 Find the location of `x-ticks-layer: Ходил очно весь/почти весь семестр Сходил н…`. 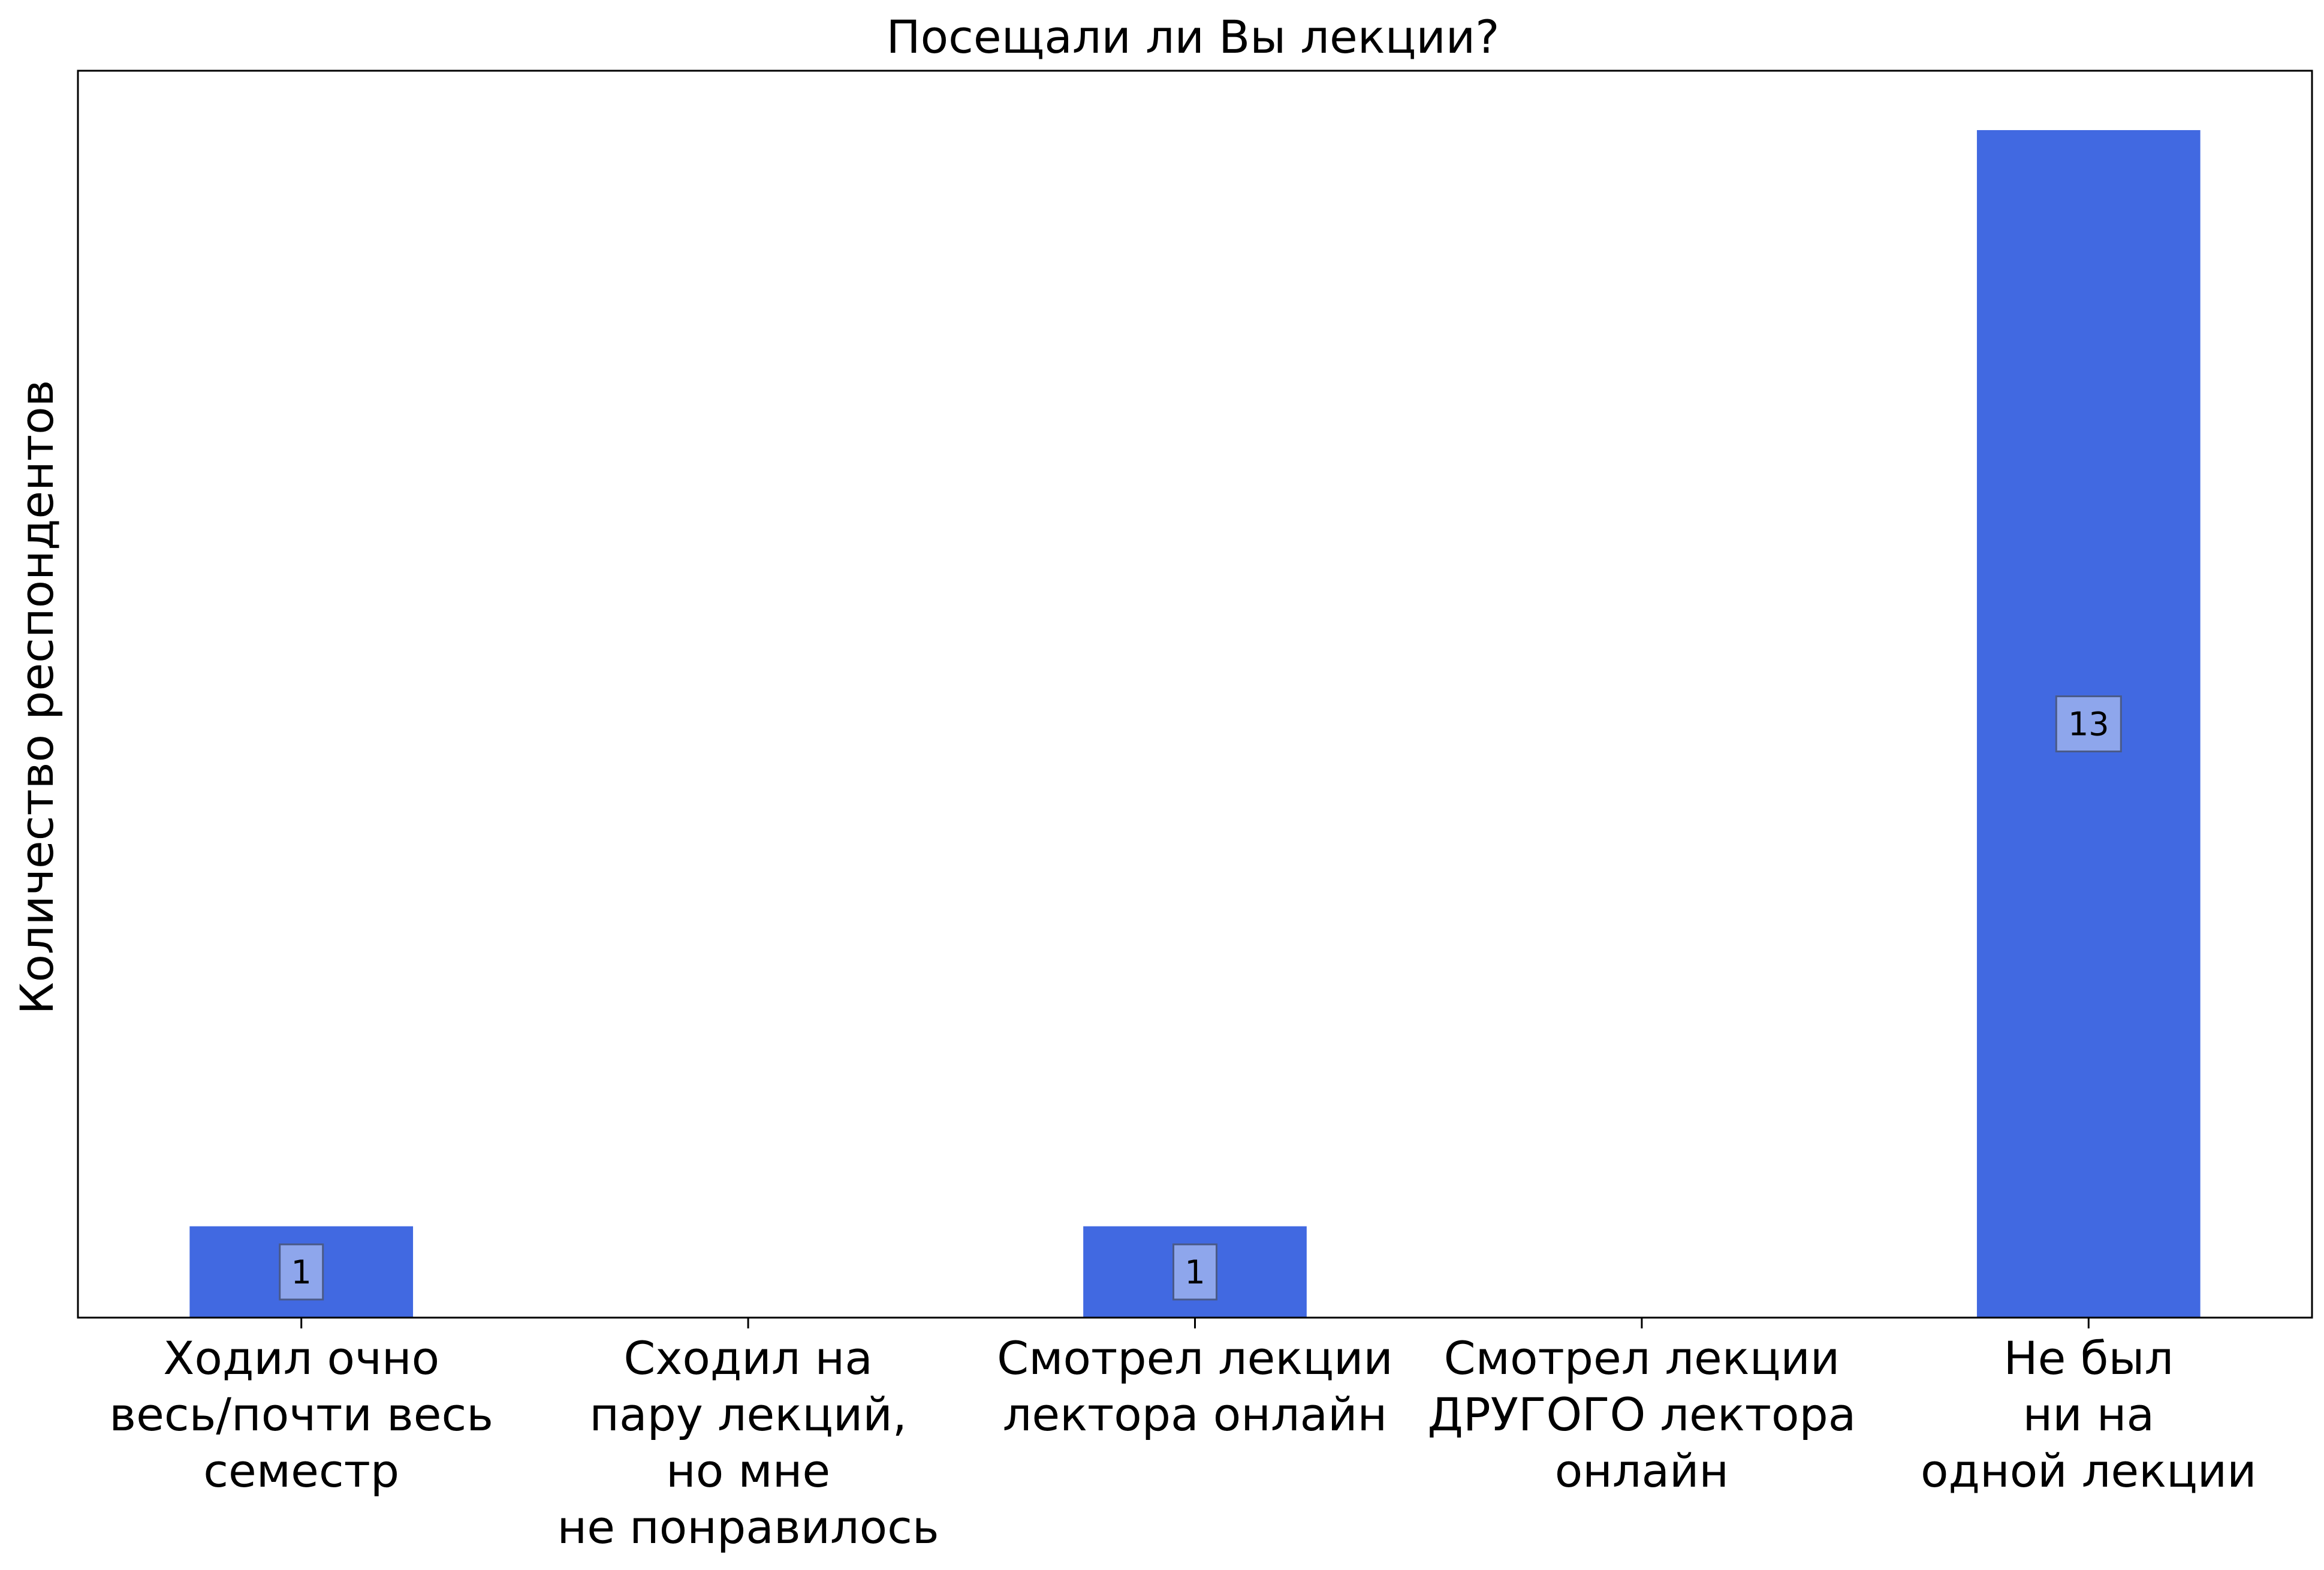

x-ticks-layer: Ходил очно весь/почти весь семестр Сходил н… is located at coordinates (1183, 1436).